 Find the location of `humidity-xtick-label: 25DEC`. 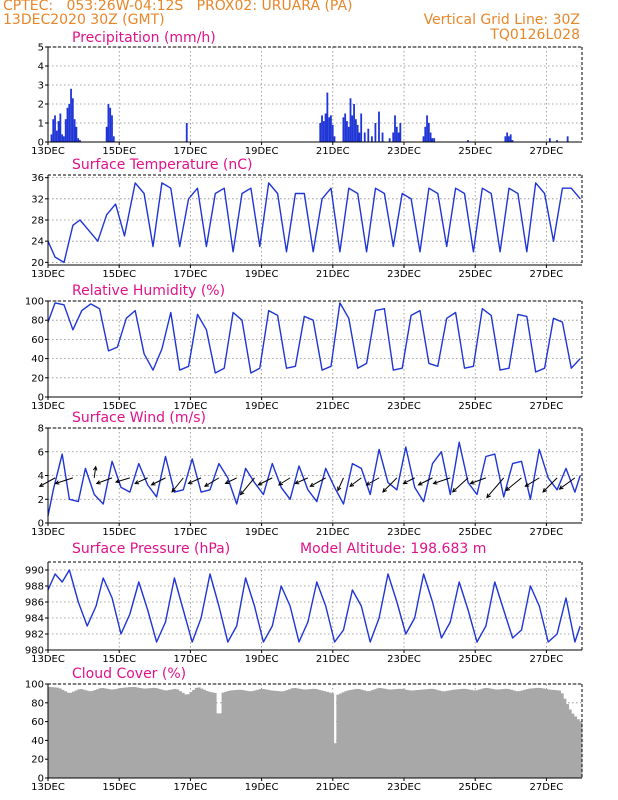

humidity-xtick-label: 25DEC is located at coordinates (475, 406).